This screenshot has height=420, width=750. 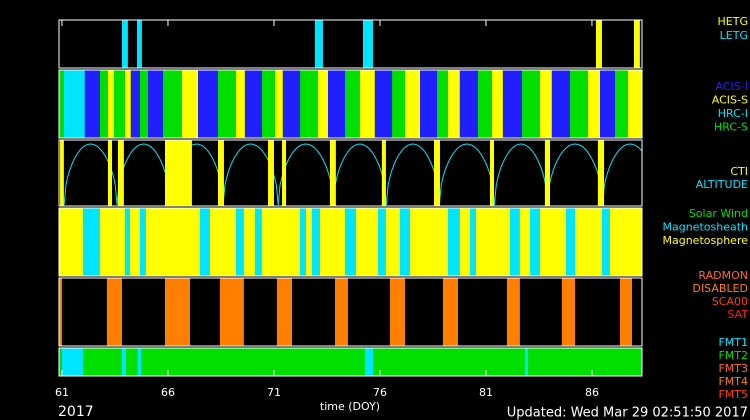 What do you see at coordinates (706, 240) in the screenshot?
I see `legend-label: Magnetosphere` at bounding box center [706, 240].